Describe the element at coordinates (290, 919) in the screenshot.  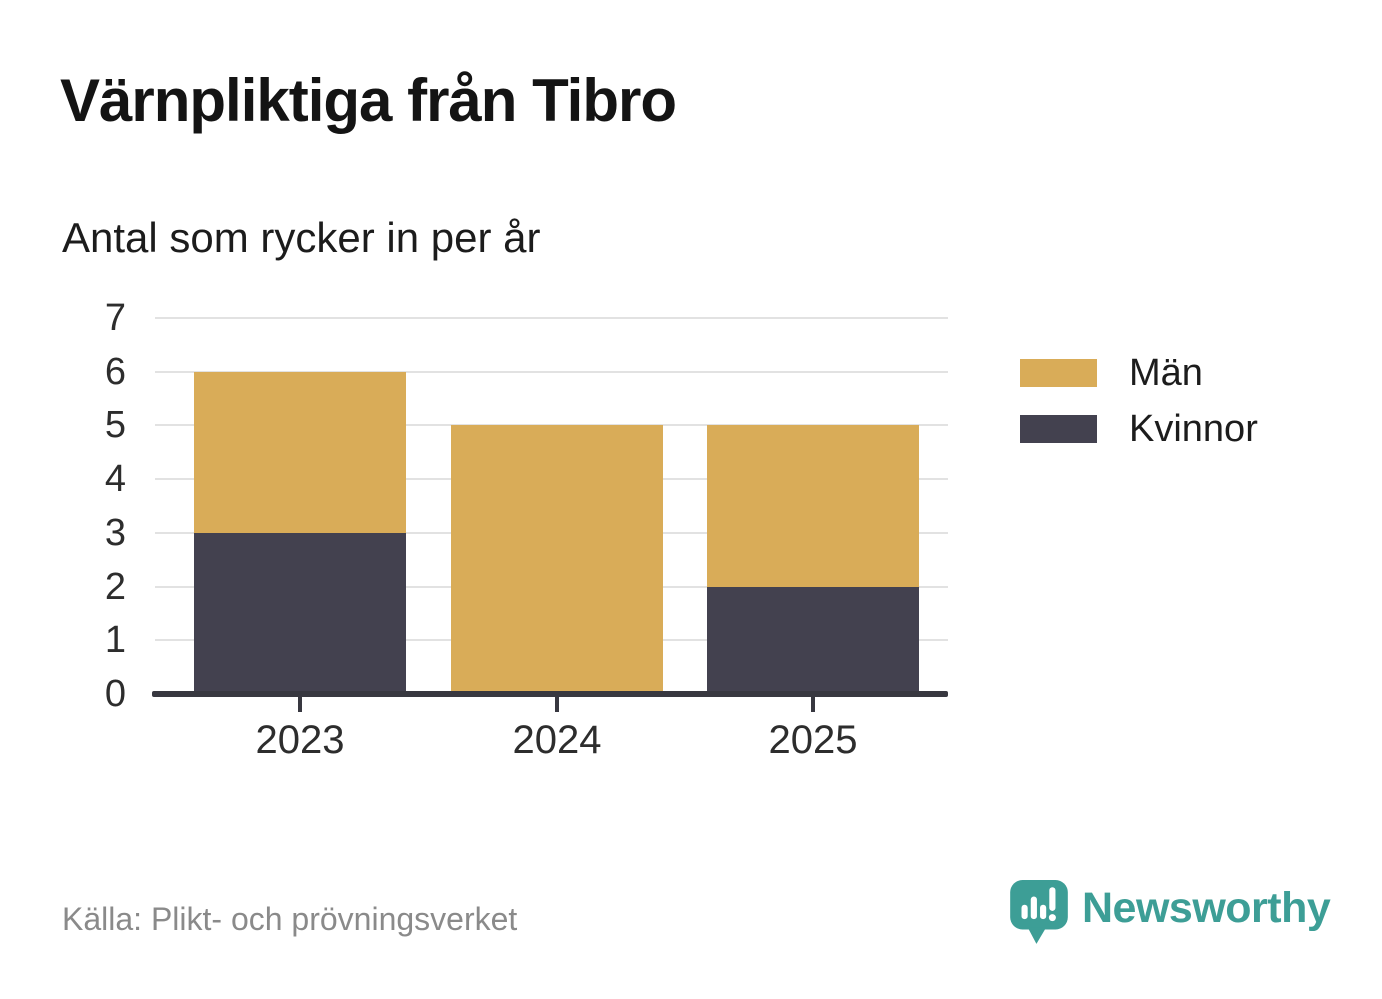
I see `source-note: Källa: Plikt- och prövningsverket` at that location.